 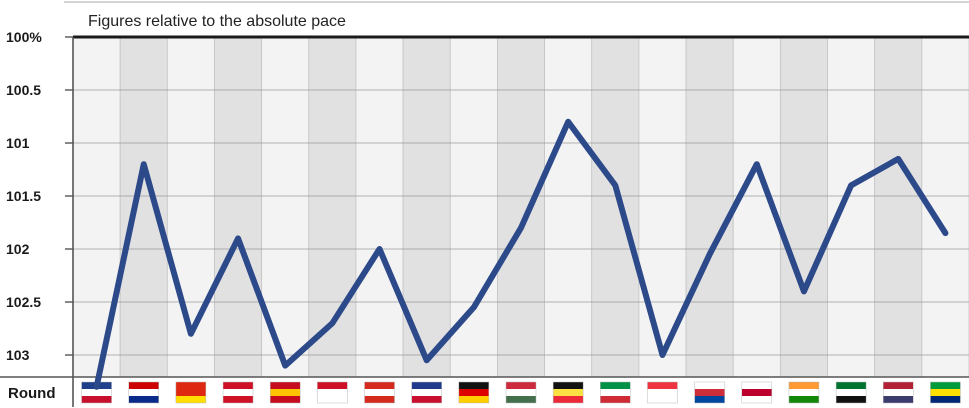 I want to click on flag-spain-icon, so click(x=285, y=392).